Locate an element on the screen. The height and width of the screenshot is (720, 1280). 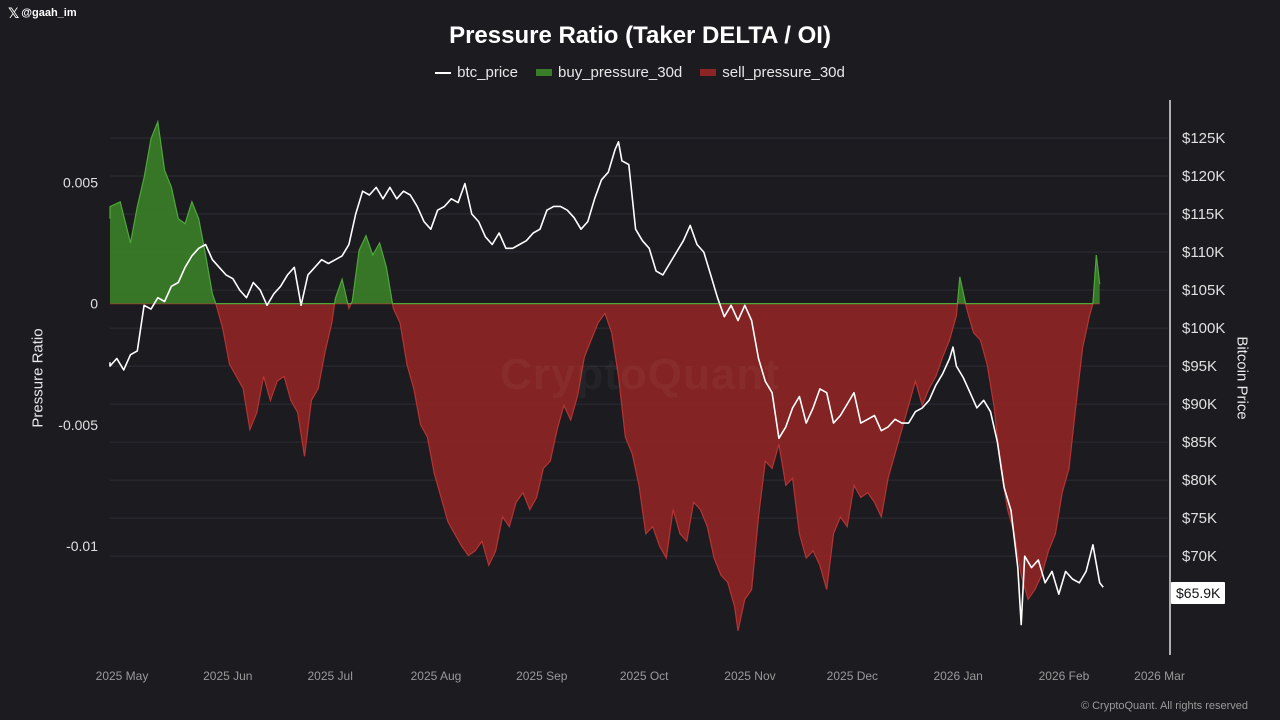
y2-tick-label: $95K is located at coordinates (1199, 366).